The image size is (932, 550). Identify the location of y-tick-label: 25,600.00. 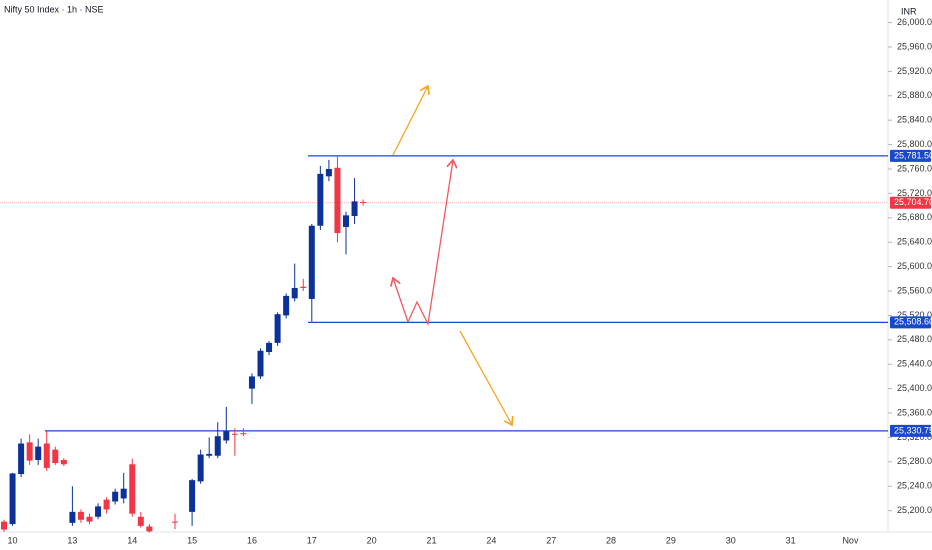
(914, 266).